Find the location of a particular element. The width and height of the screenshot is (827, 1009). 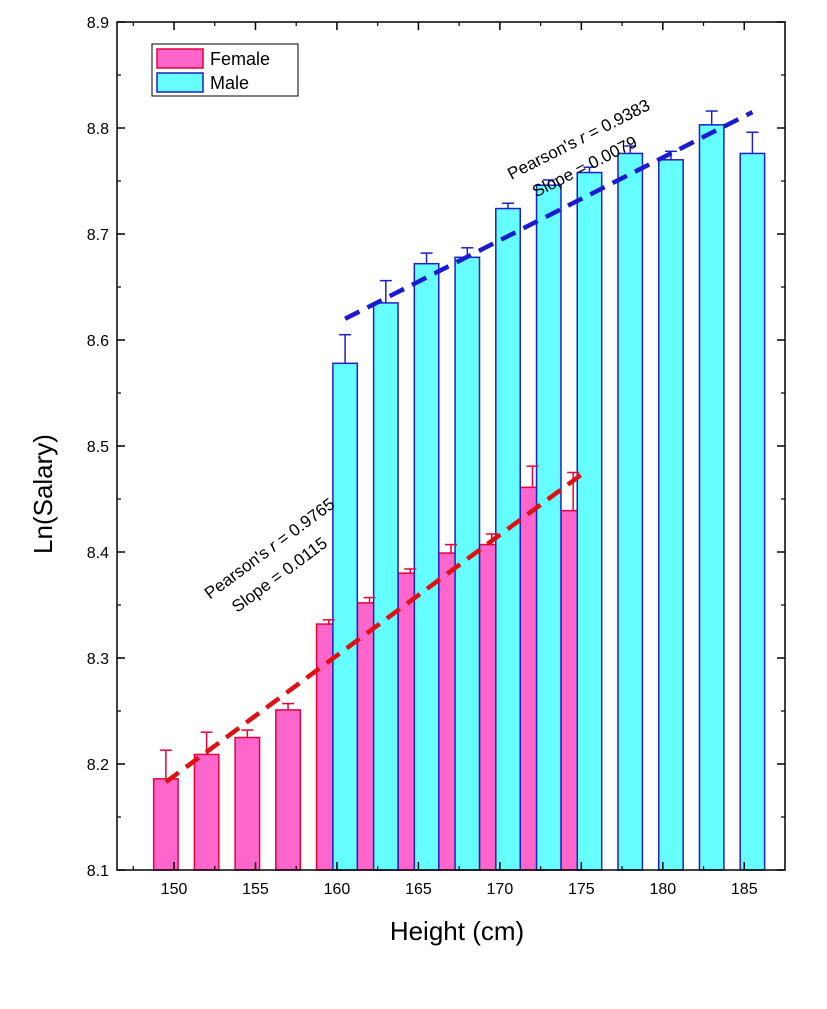

x-tick-label-1: 155 is located at coordinates (255, 889).